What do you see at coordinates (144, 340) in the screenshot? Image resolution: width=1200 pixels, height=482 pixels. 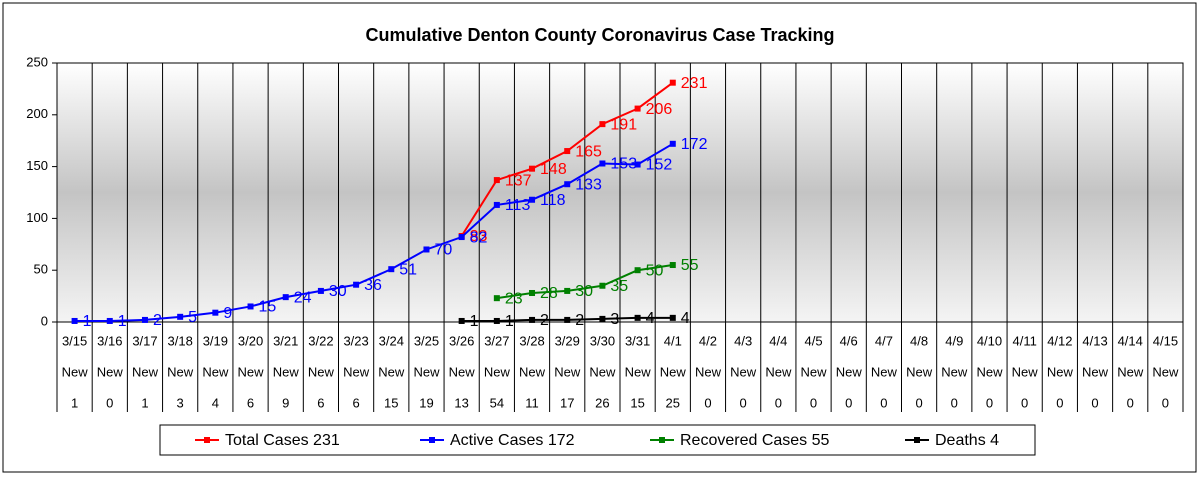 I see `x-tick-label: 3/17` at bounding box center [144, 340].